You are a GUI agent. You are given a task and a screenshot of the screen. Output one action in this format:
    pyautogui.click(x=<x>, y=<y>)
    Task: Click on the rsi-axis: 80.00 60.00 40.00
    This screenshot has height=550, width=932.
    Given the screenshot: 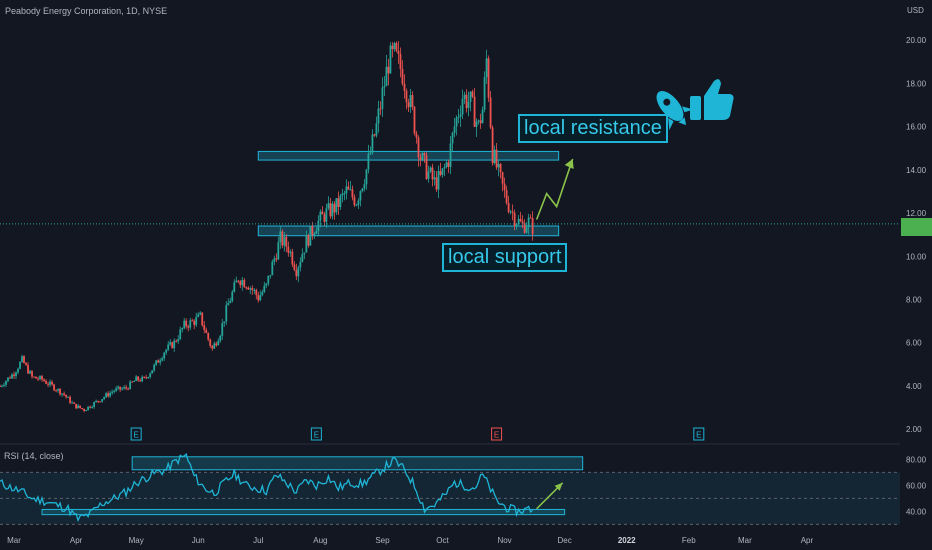 What is the action you would take?
    pyautogui.click(x=916, y=485)
    